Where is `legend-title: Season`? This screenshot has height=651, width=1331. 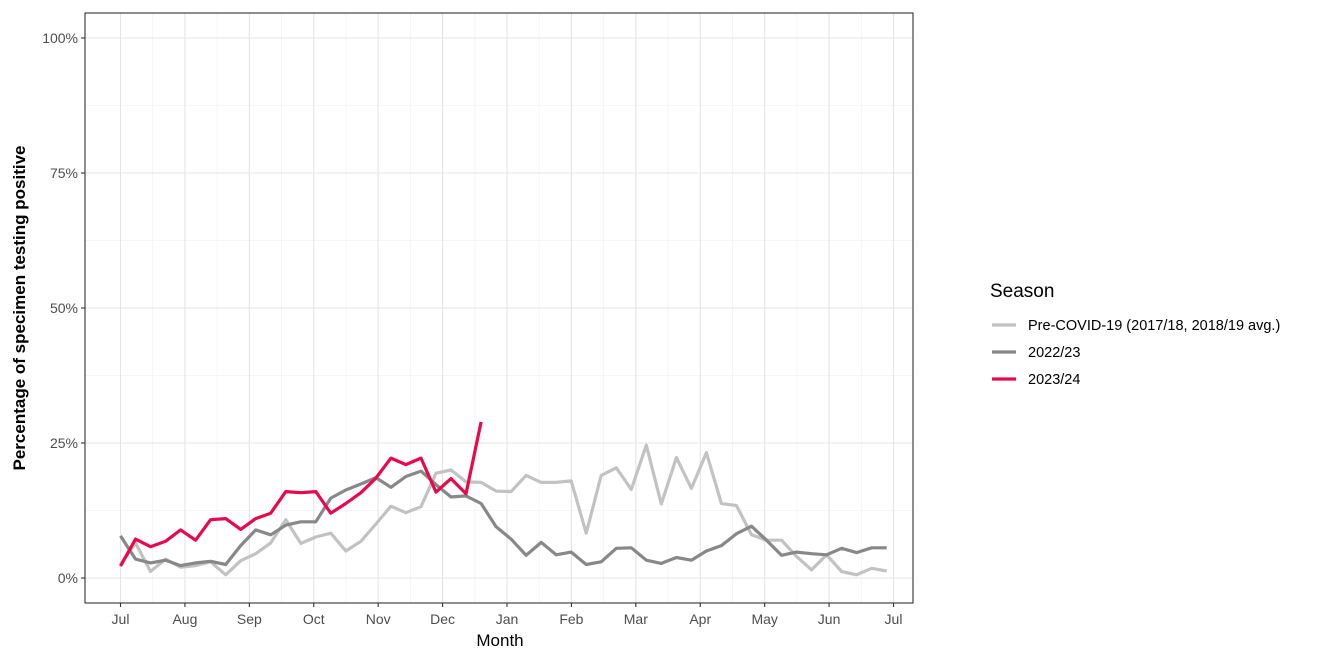 legend-title: Season is located at coordinates (1022, 291).